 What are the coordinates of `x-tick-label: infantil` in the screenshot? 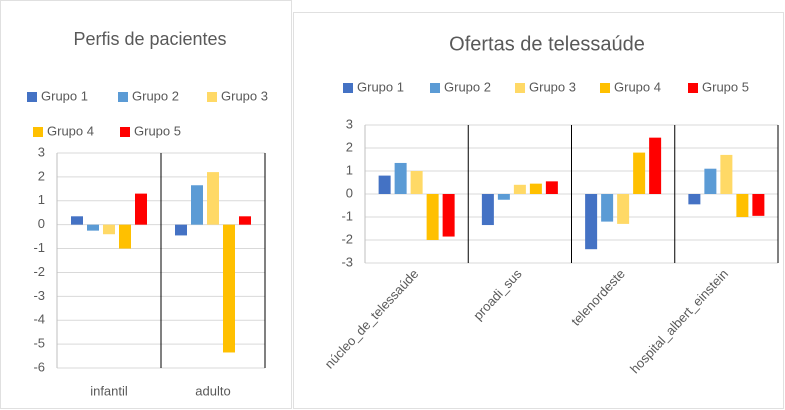 It's located at (109, 390).